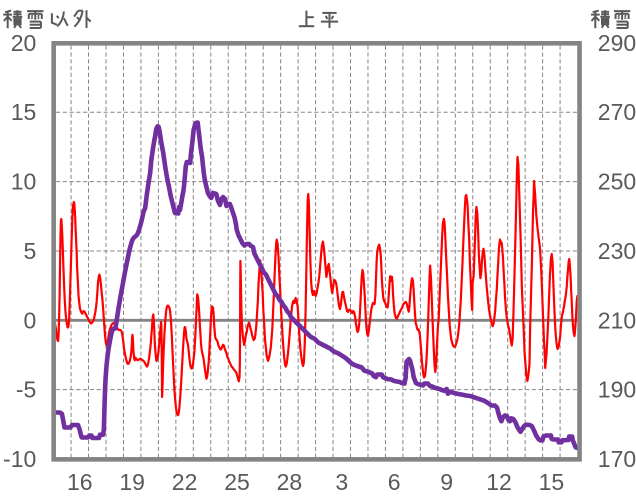 This screenshot has height=501, width=636. What do you see at coordinates (446, 482) in the screenshot?
I see `svg-text: 9` at bounding box center [446, 482].